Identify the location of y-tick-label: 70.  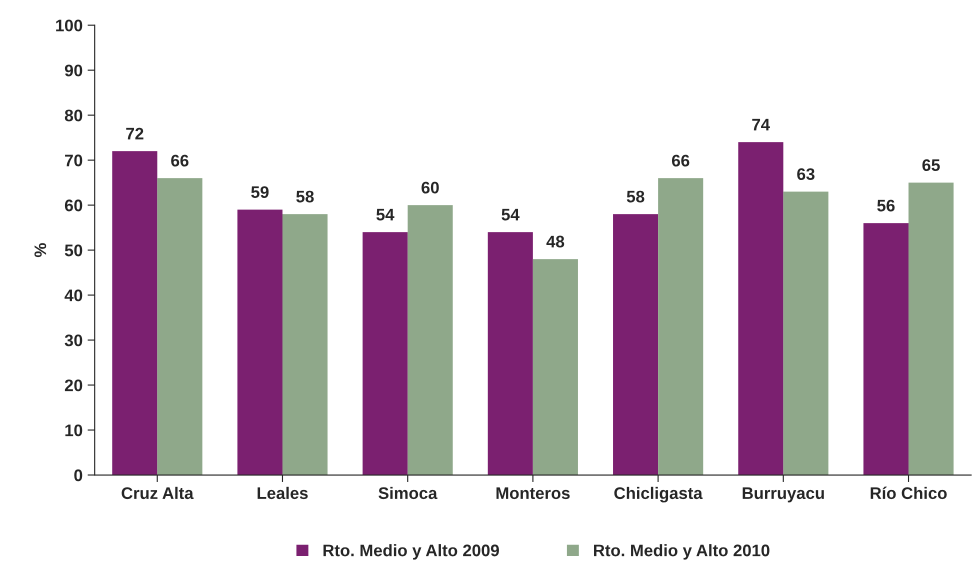
(73, 160).